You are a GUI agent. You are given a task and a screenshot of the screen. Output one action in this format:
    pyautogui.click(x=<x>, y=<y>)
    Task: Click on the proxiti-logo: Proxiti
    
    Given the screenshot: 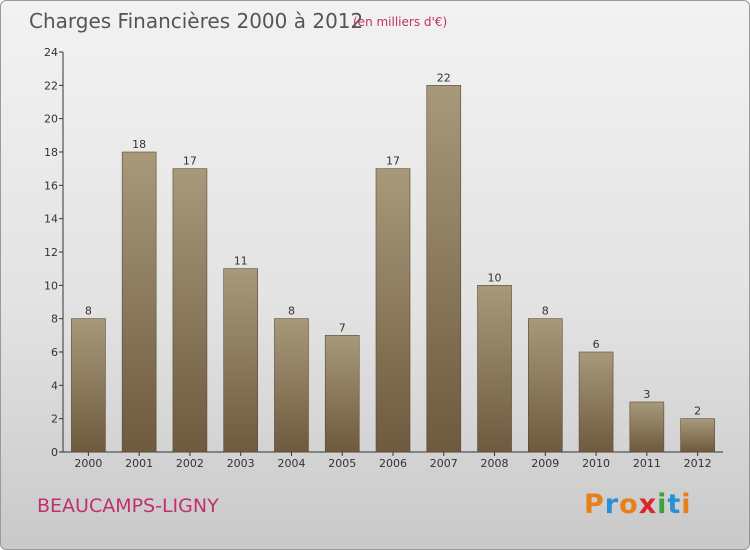 What is the action you would take?
    pyautogui.click(x=638, y=504)
    